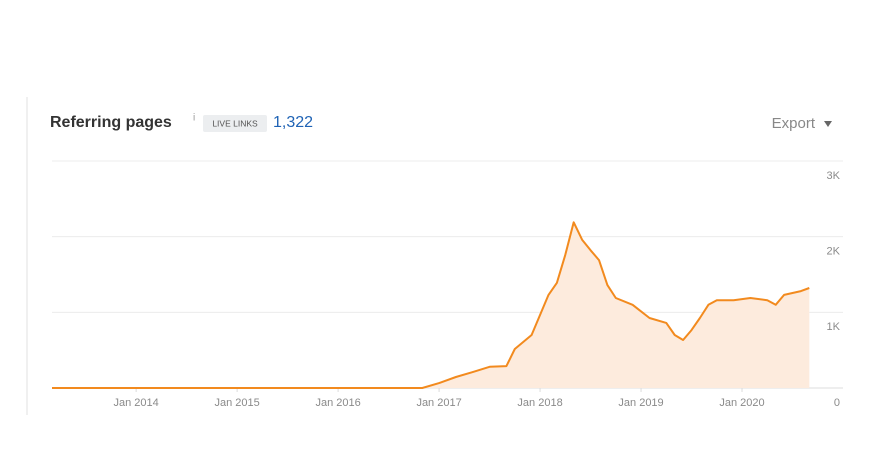  Describe the element at coordinates (834, 327) in the screenshot. I see `y-tick-label: 1K` at that location.